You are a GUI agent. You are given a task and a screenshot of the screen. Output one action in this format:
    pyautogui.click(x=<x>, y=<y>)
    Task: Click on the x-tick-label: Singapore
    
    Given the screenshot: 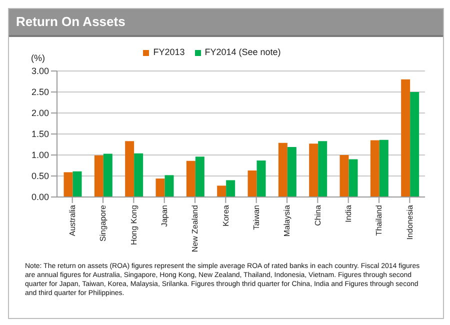 What is the action you would take?
    pyautogui.click(x=103, y=223)
    